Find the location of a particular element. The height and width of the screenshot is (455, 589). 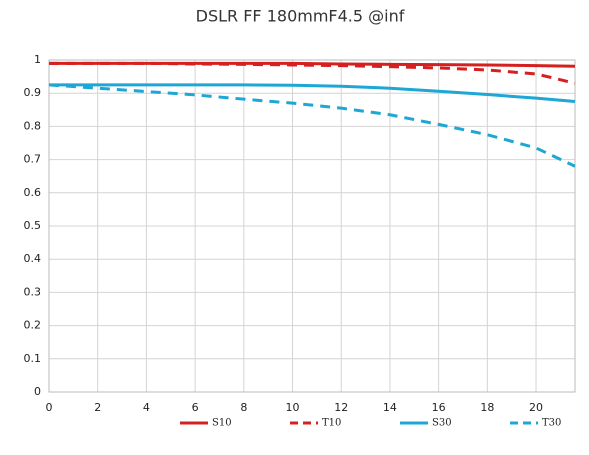

y-tick-label: 0.1 is located at coordinates (33, 358).